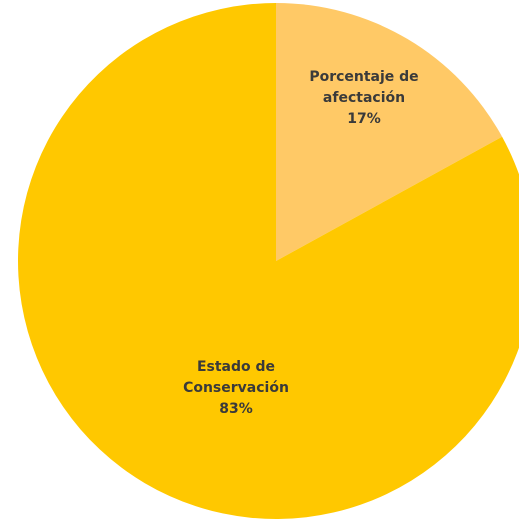 This screenshot has width=519, height=524. I want to click on pie-slice-label-0: afectación, so click(364, 98).